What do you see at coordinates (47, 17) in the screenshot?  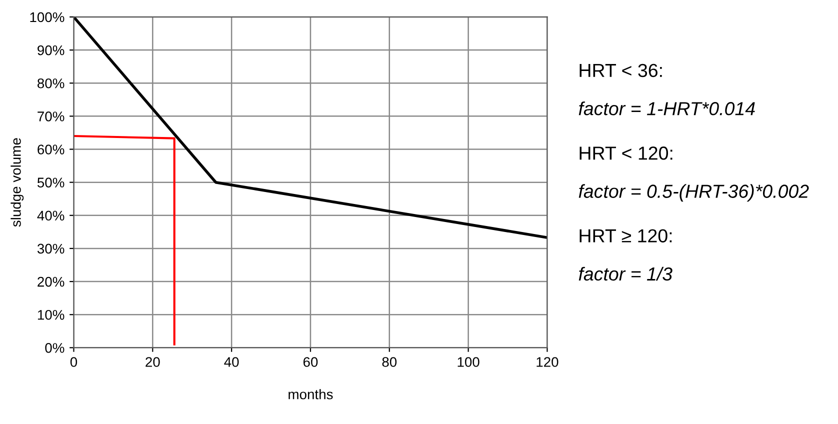 I see `y-tick-label: 100%` at bounding box center [47, 17].